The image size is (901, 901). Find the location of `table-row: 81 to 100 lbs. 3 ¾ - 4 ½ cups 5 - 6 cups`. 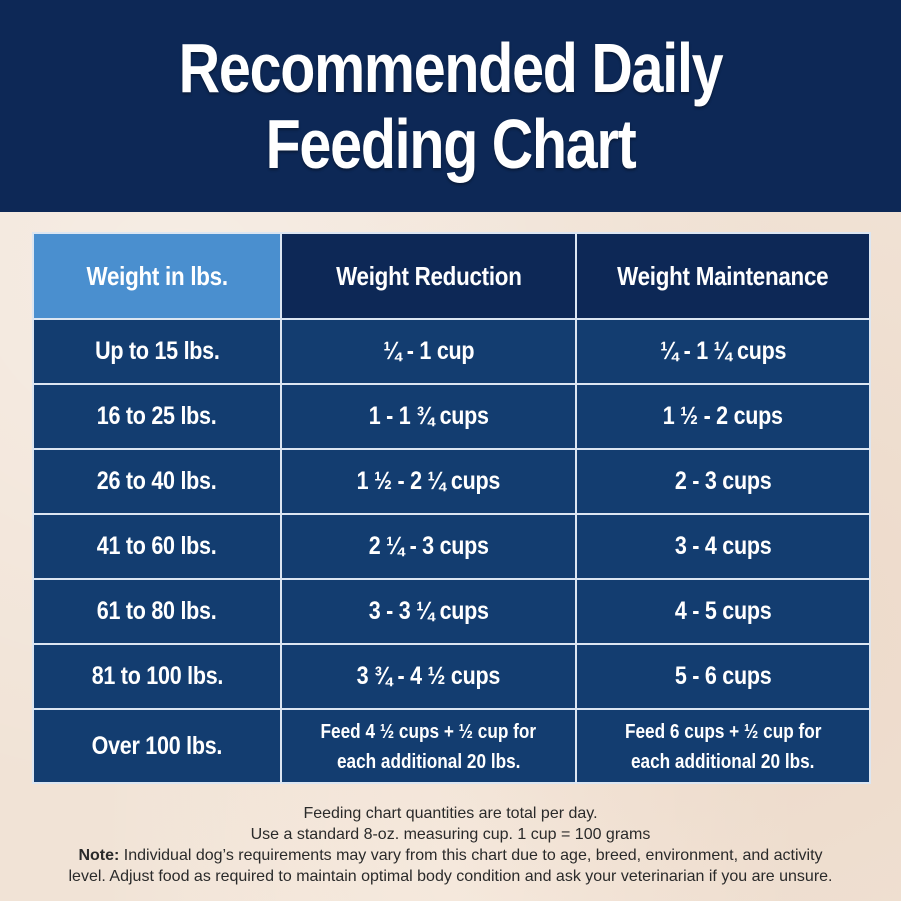

table-row: 81 to 100 lbs. 3 ¾ - 4 ½ cups 5 - 6 cups is located at coordinates (451, 676).